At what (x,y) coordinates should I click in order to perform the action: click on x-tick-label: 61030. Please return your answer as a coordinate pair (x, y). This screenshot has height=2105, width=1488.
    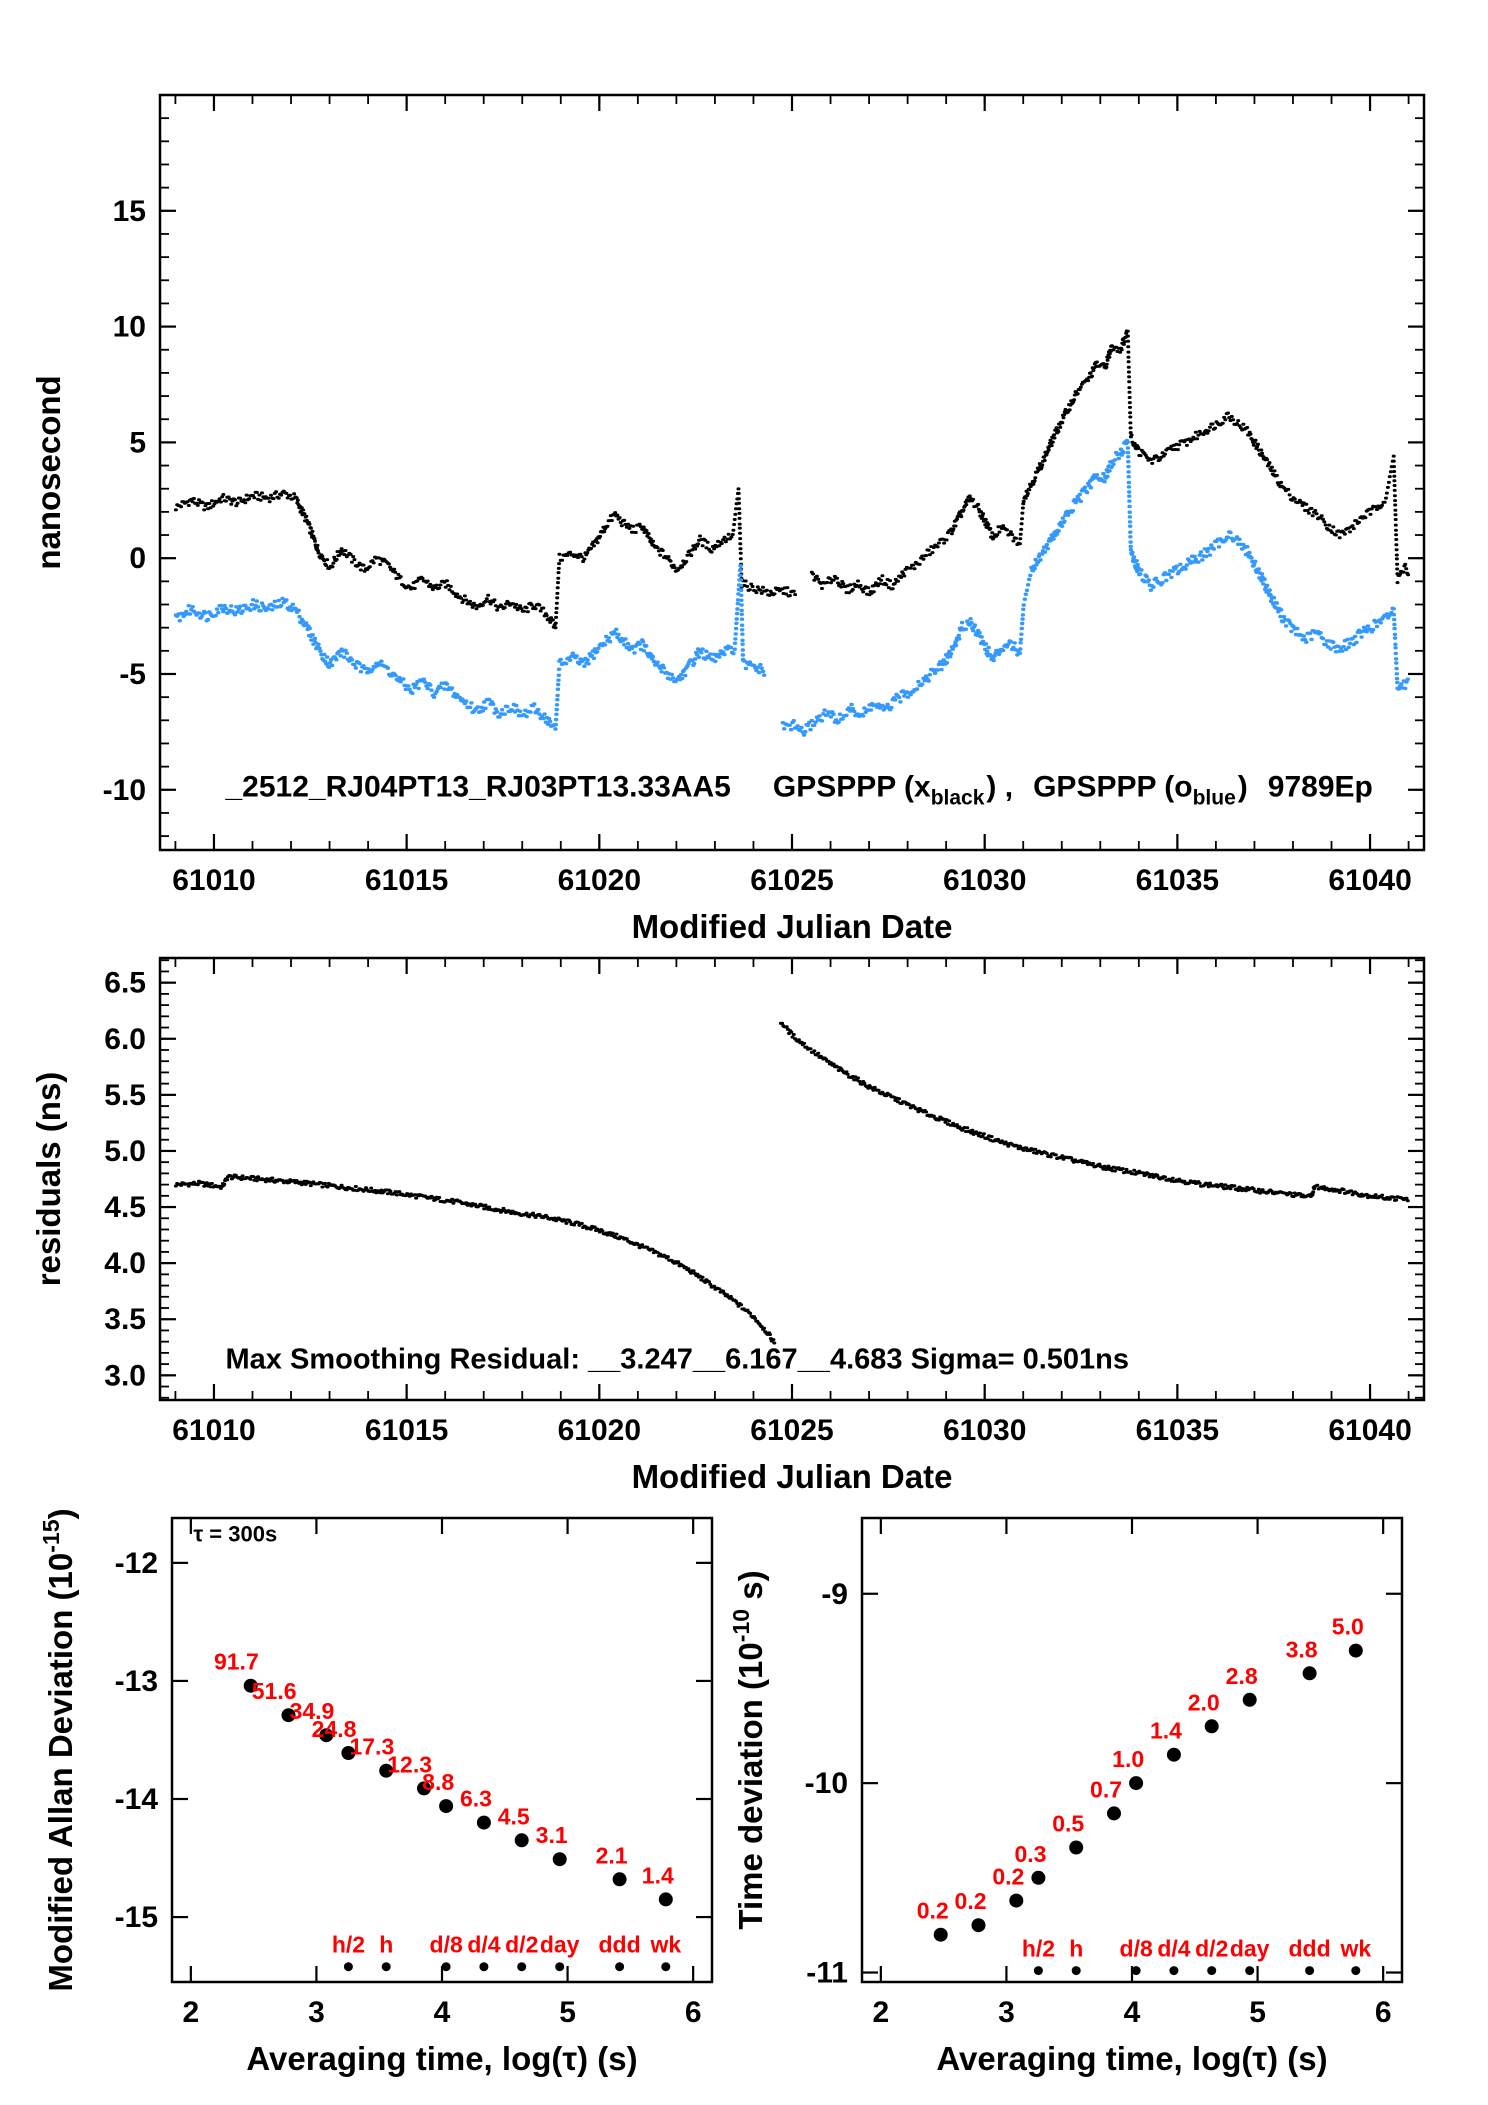
    Looking at the image, I should click on (984, 880).